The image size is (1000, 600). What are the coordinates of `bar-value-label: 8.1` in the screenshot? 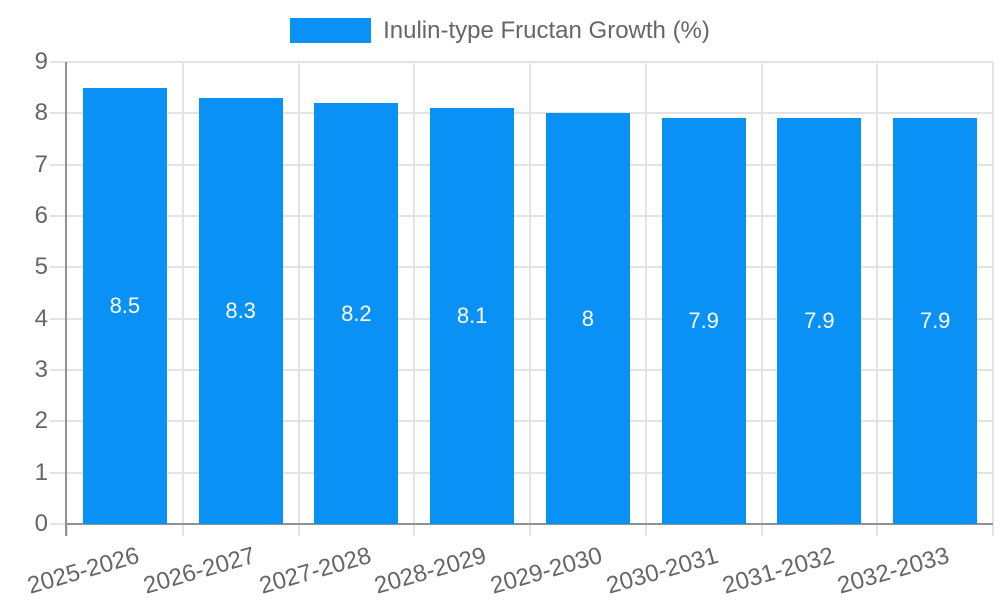 It's located at (472, 316).